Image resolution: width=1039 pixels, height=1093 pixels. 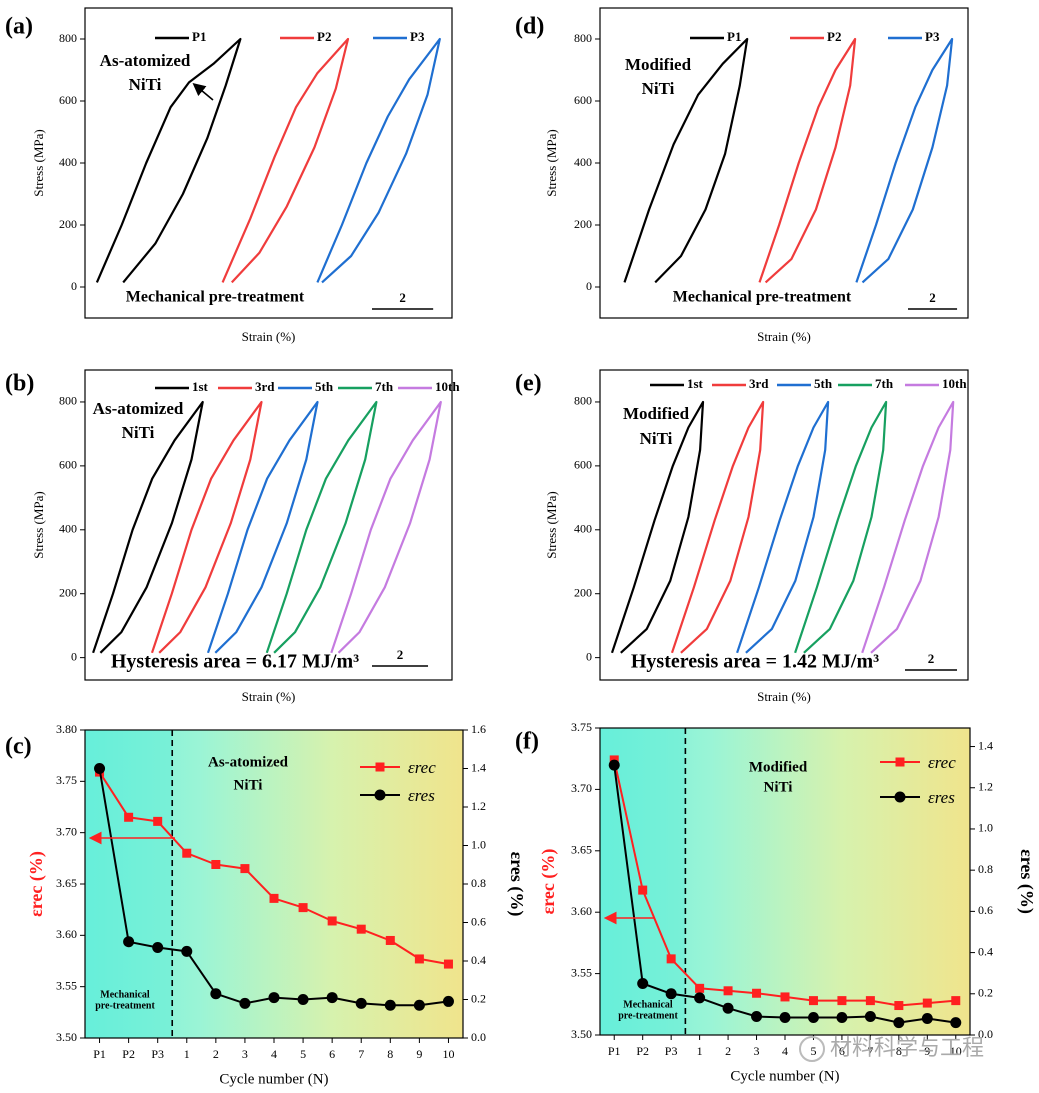 I want to click on x-tick-label: P3, so click(x=157, y=1054).